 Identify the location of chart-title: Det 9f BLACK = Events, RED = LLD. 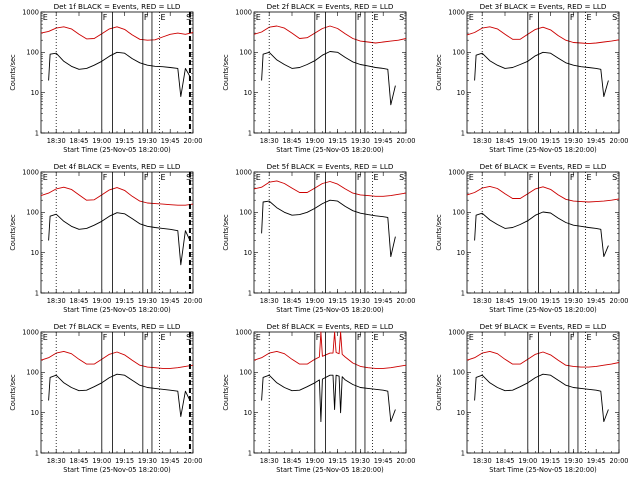
(543, 326).